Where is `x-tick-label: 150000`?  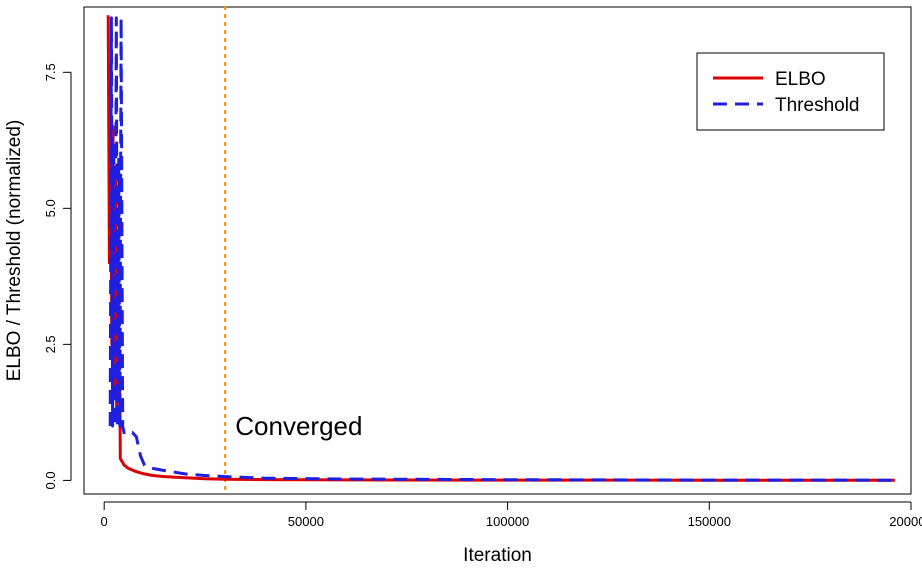 x-tick-label: 150000 is located at coordinates (709, 521).